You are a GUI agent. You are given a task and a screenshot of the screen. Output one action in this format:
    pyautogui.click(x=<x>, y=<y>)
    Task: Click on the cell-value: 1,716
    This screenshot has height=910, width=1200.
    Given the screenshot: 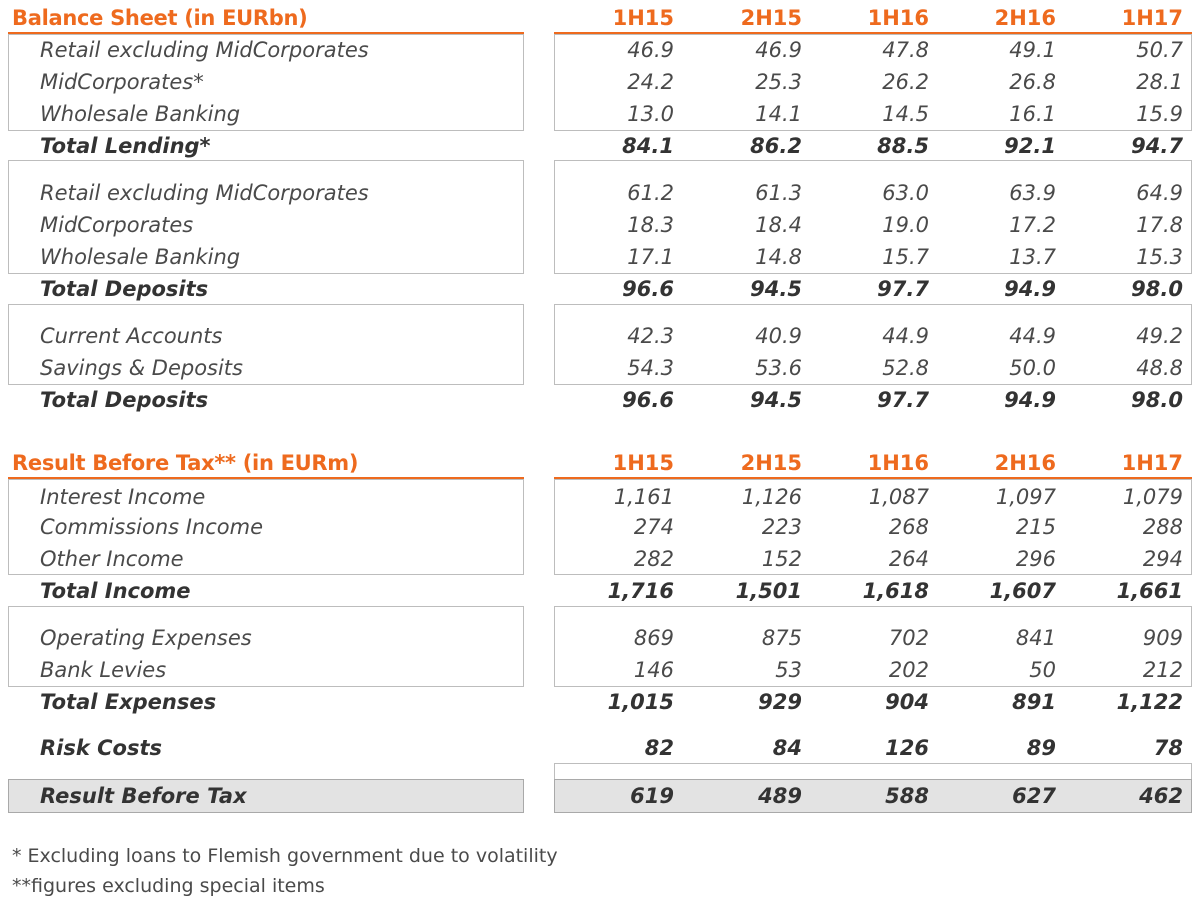 What is the action you would take?
    pyautogui.click(x=640, y=591)
    